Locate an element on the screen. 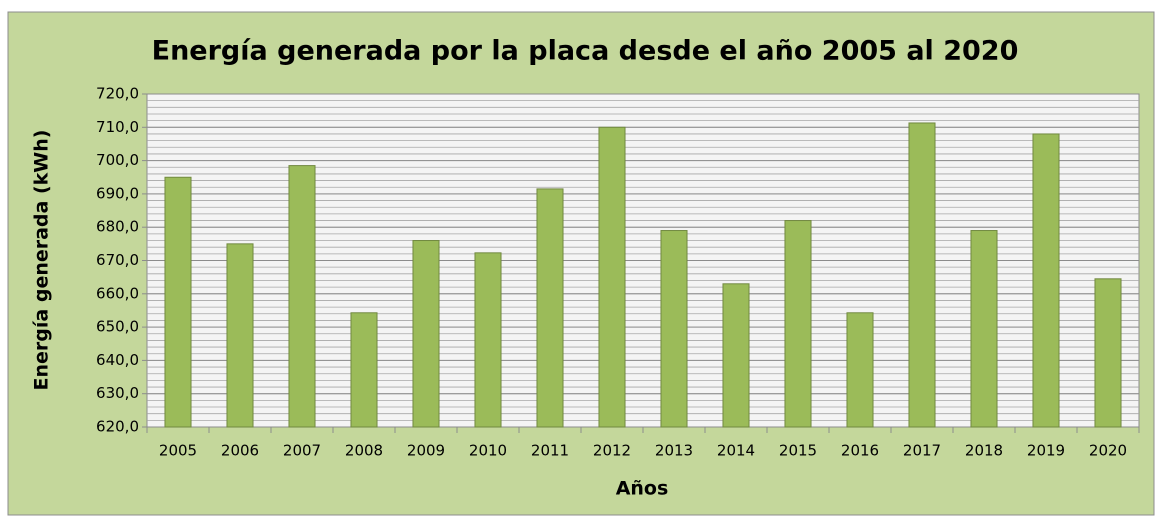 Image resolution: width=1156 pixels, height=518 pixels. x-tick-label: 2005 is located at coordinates (178, 451).